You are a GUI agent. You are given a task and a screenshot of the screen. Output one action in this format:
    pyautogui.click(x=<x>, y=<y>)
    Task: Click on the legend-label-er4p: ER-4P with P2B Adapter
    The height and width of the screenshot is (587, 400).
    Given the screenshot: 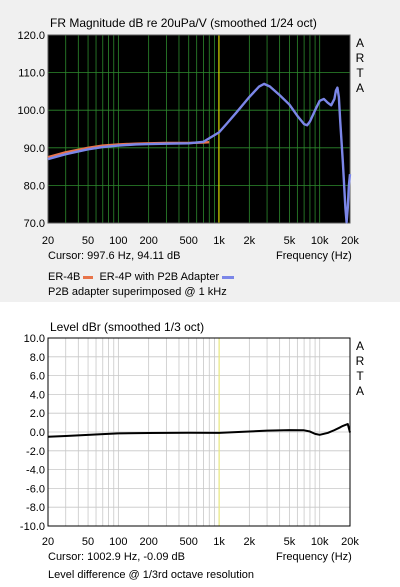 What is the action you would take?
    pyautogui.click(x=159, y=277)
    